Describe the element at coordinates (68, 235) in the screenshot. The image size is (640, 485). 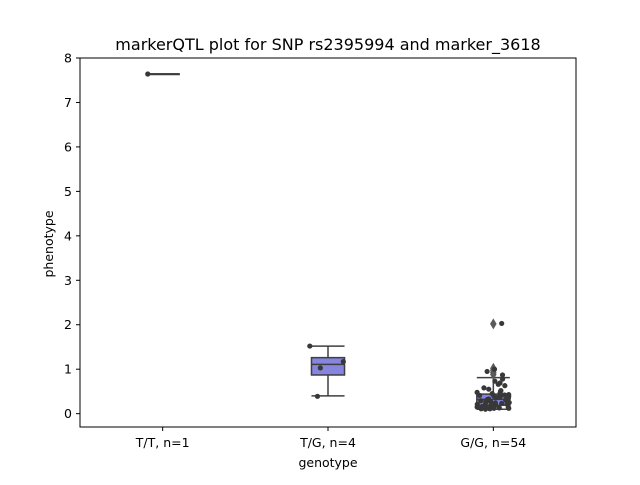
I see `y-tick-label: 4` at that location.